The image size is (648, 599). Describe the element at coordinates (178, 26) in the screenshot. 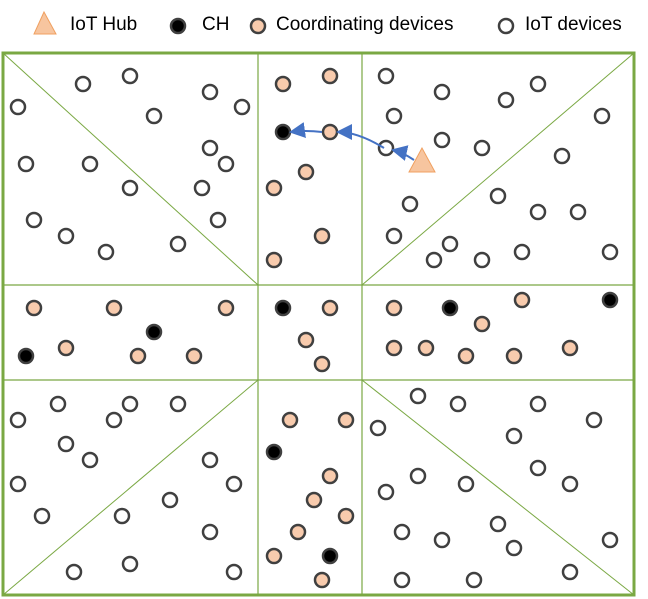

I see `legend-ch-icon` at that location.